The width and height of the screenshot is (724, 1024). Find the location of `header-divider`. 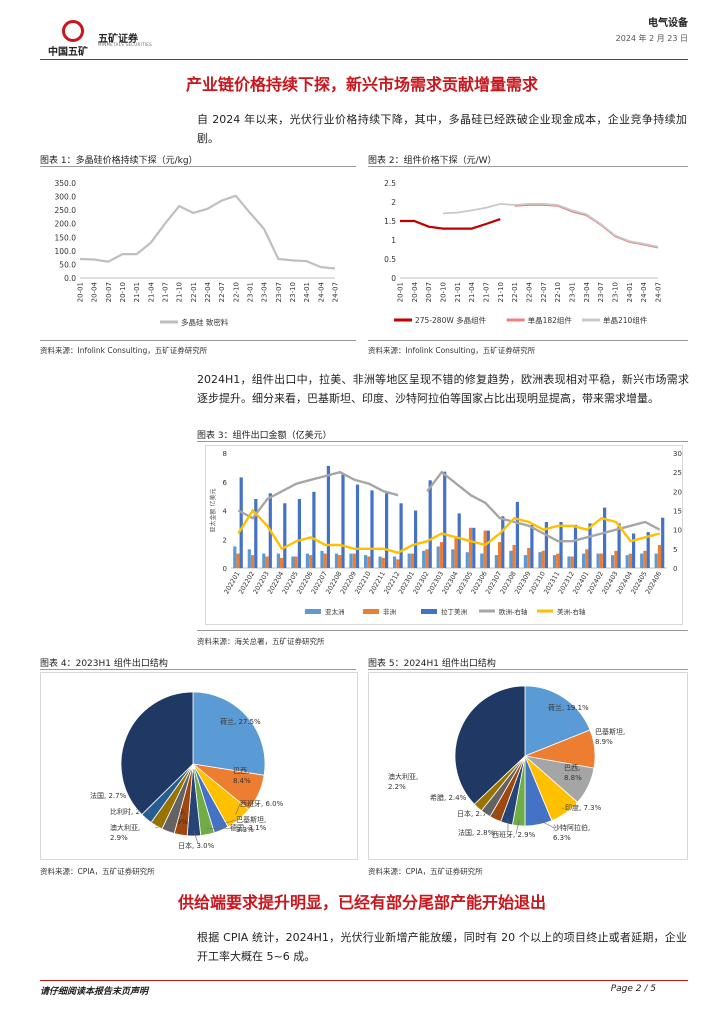

header-divider is located at coordinates (364, 59).